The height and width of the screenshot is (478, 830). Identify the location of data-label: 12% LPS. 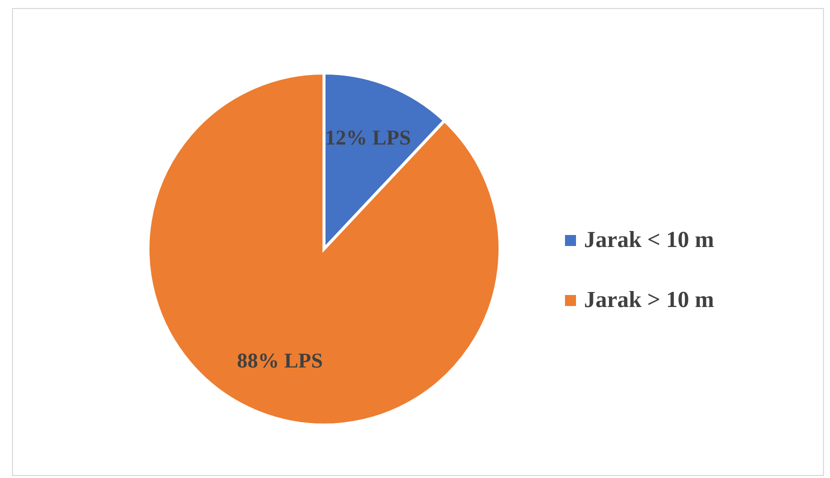
(368, 138).